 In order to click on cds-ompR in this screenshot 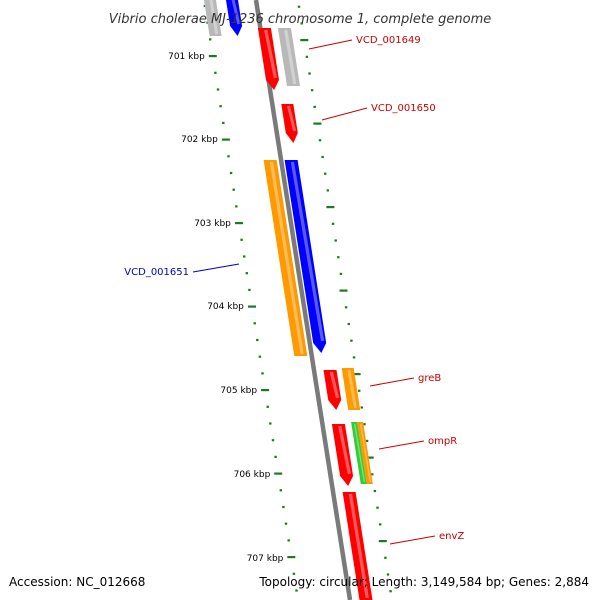, I will do `click(365, 453)`.